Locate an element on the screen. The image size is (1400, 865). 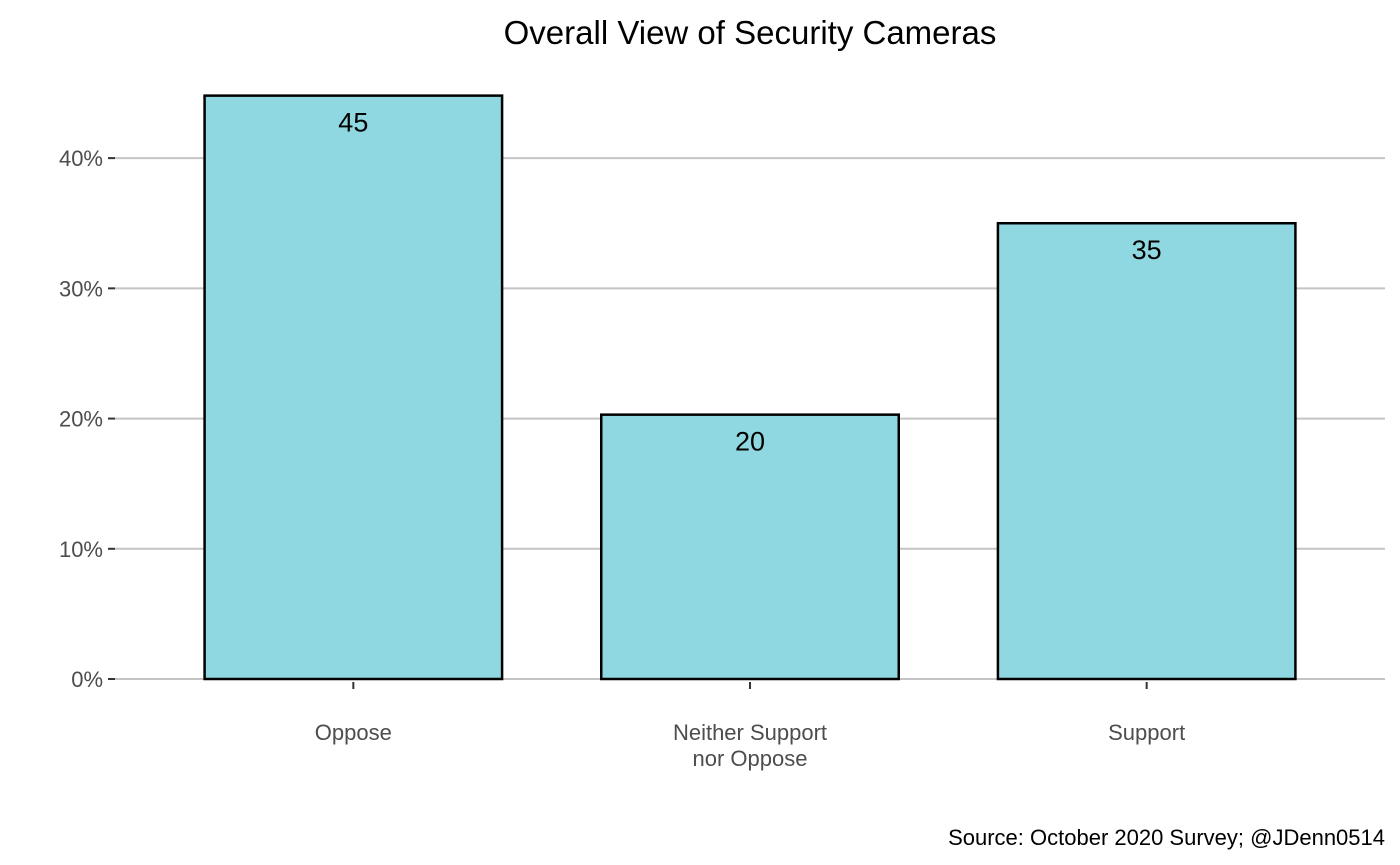
chart-title: Overall View of Security Cameras is located at coordinates (750, 32).